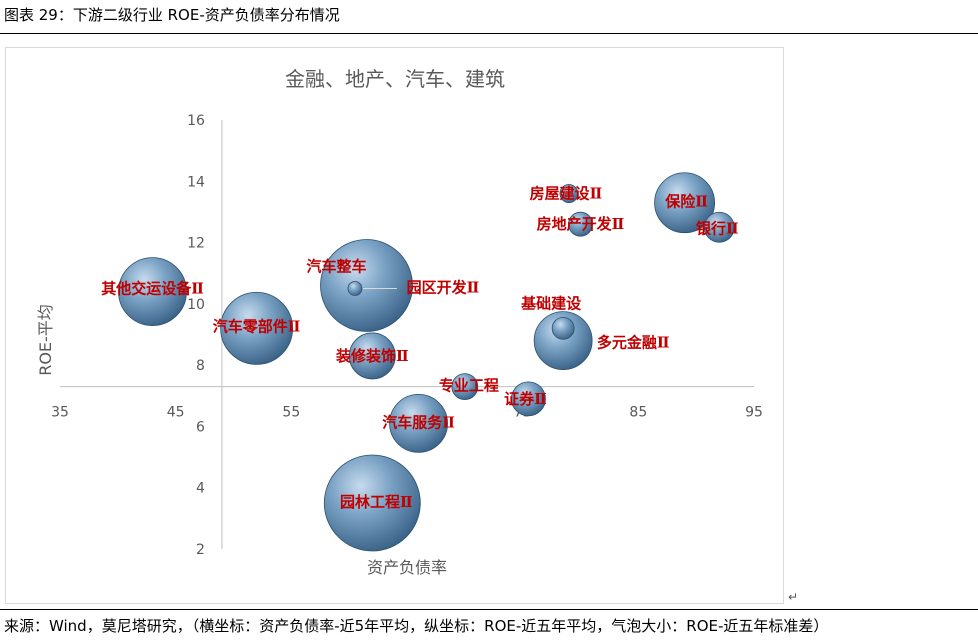 The width and height of the screenshot is (978, 641). Describe the element at coordinates (200, 366) in the screenshot. I see `y-tick-label: 8` at that location.